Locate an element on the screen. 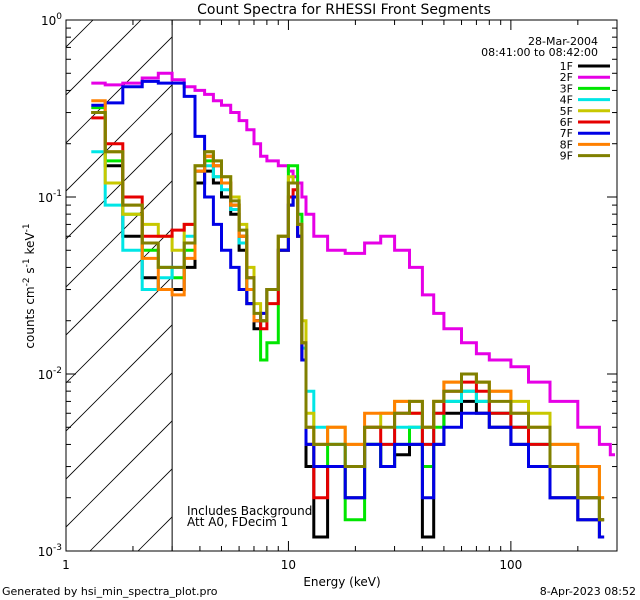  legend-label-1f: 1F is located at coordinates (566, 66).